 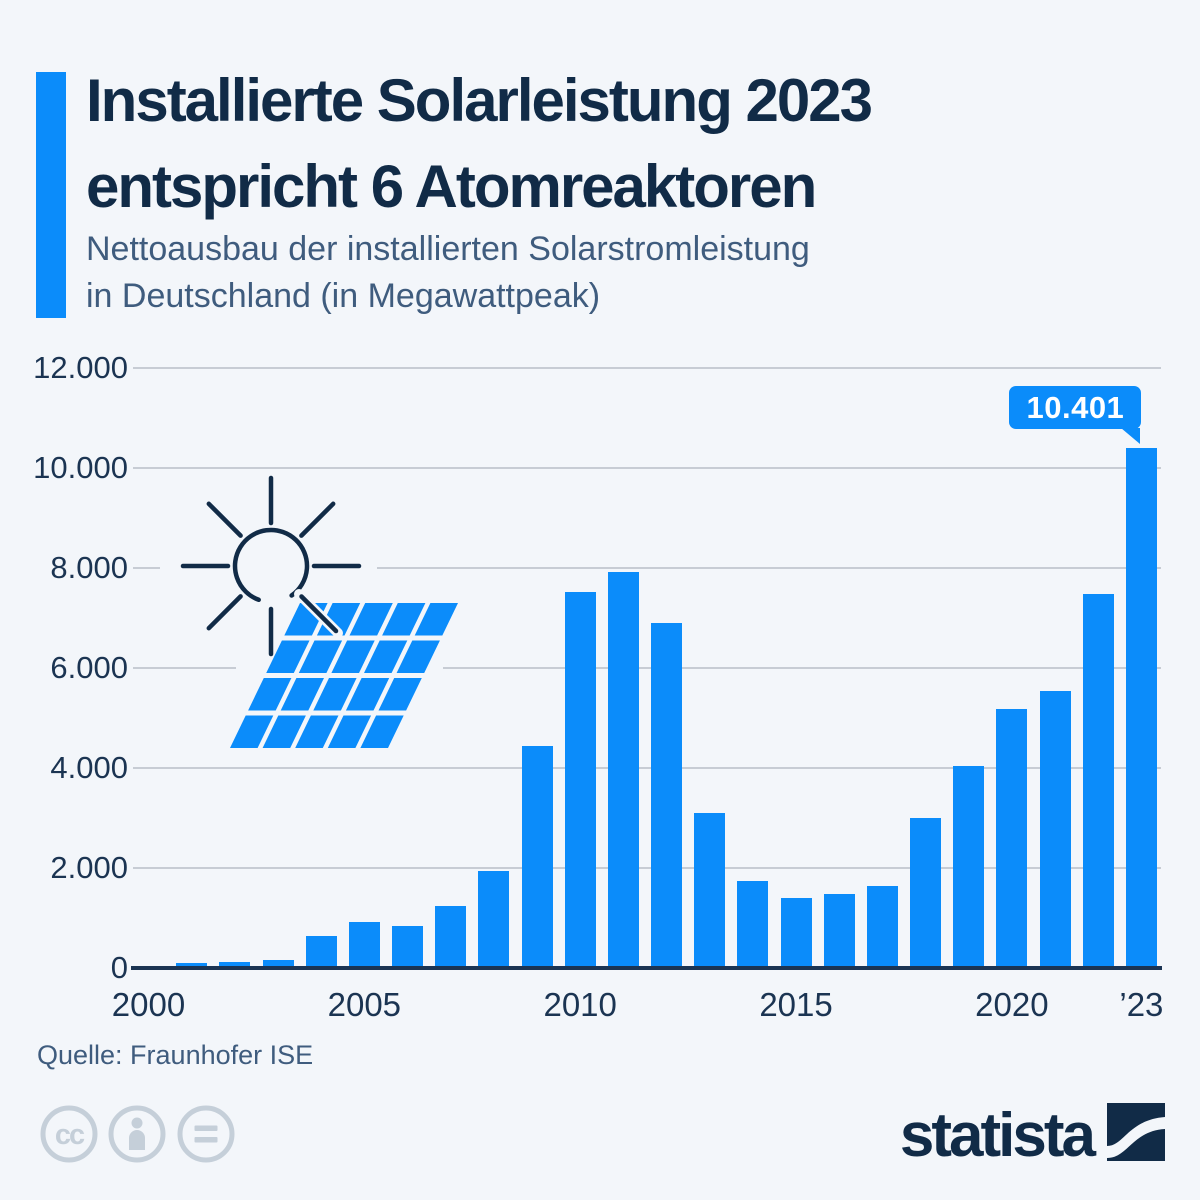 I want to click on attribution-person-glyph, so click(x=137, y=1133).